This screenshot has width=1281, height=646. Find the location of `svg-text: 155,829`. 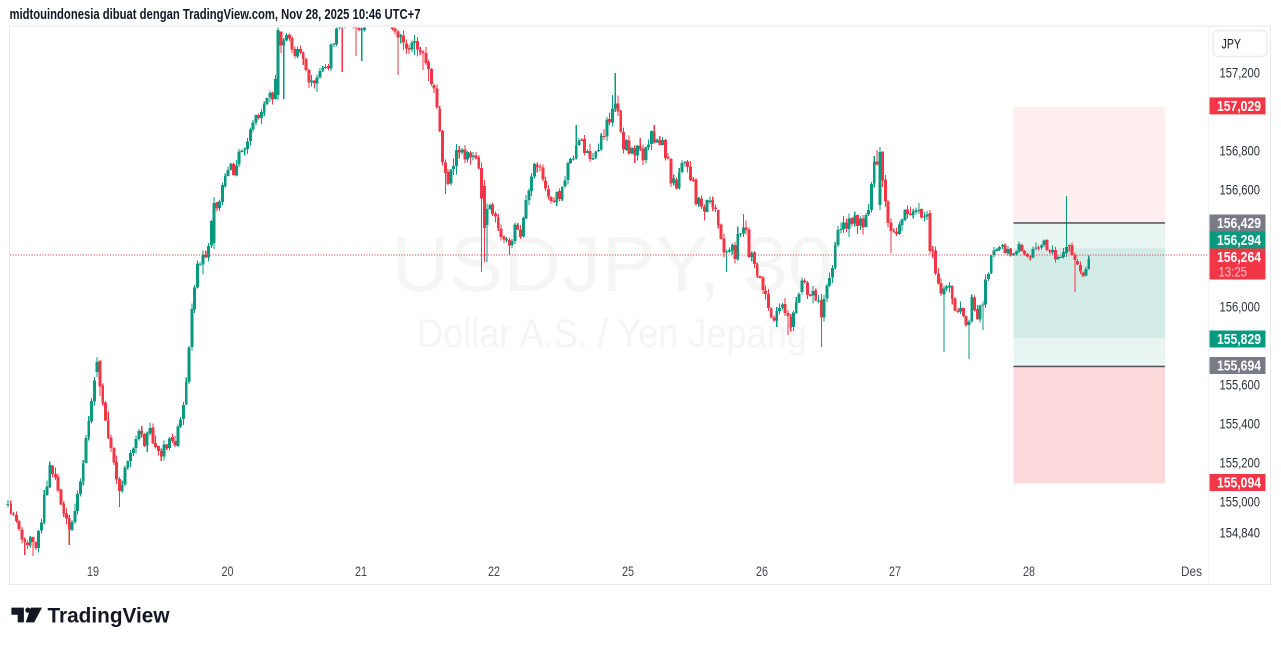

svg-text: 155,829 is located at coordinates (1239, 340).